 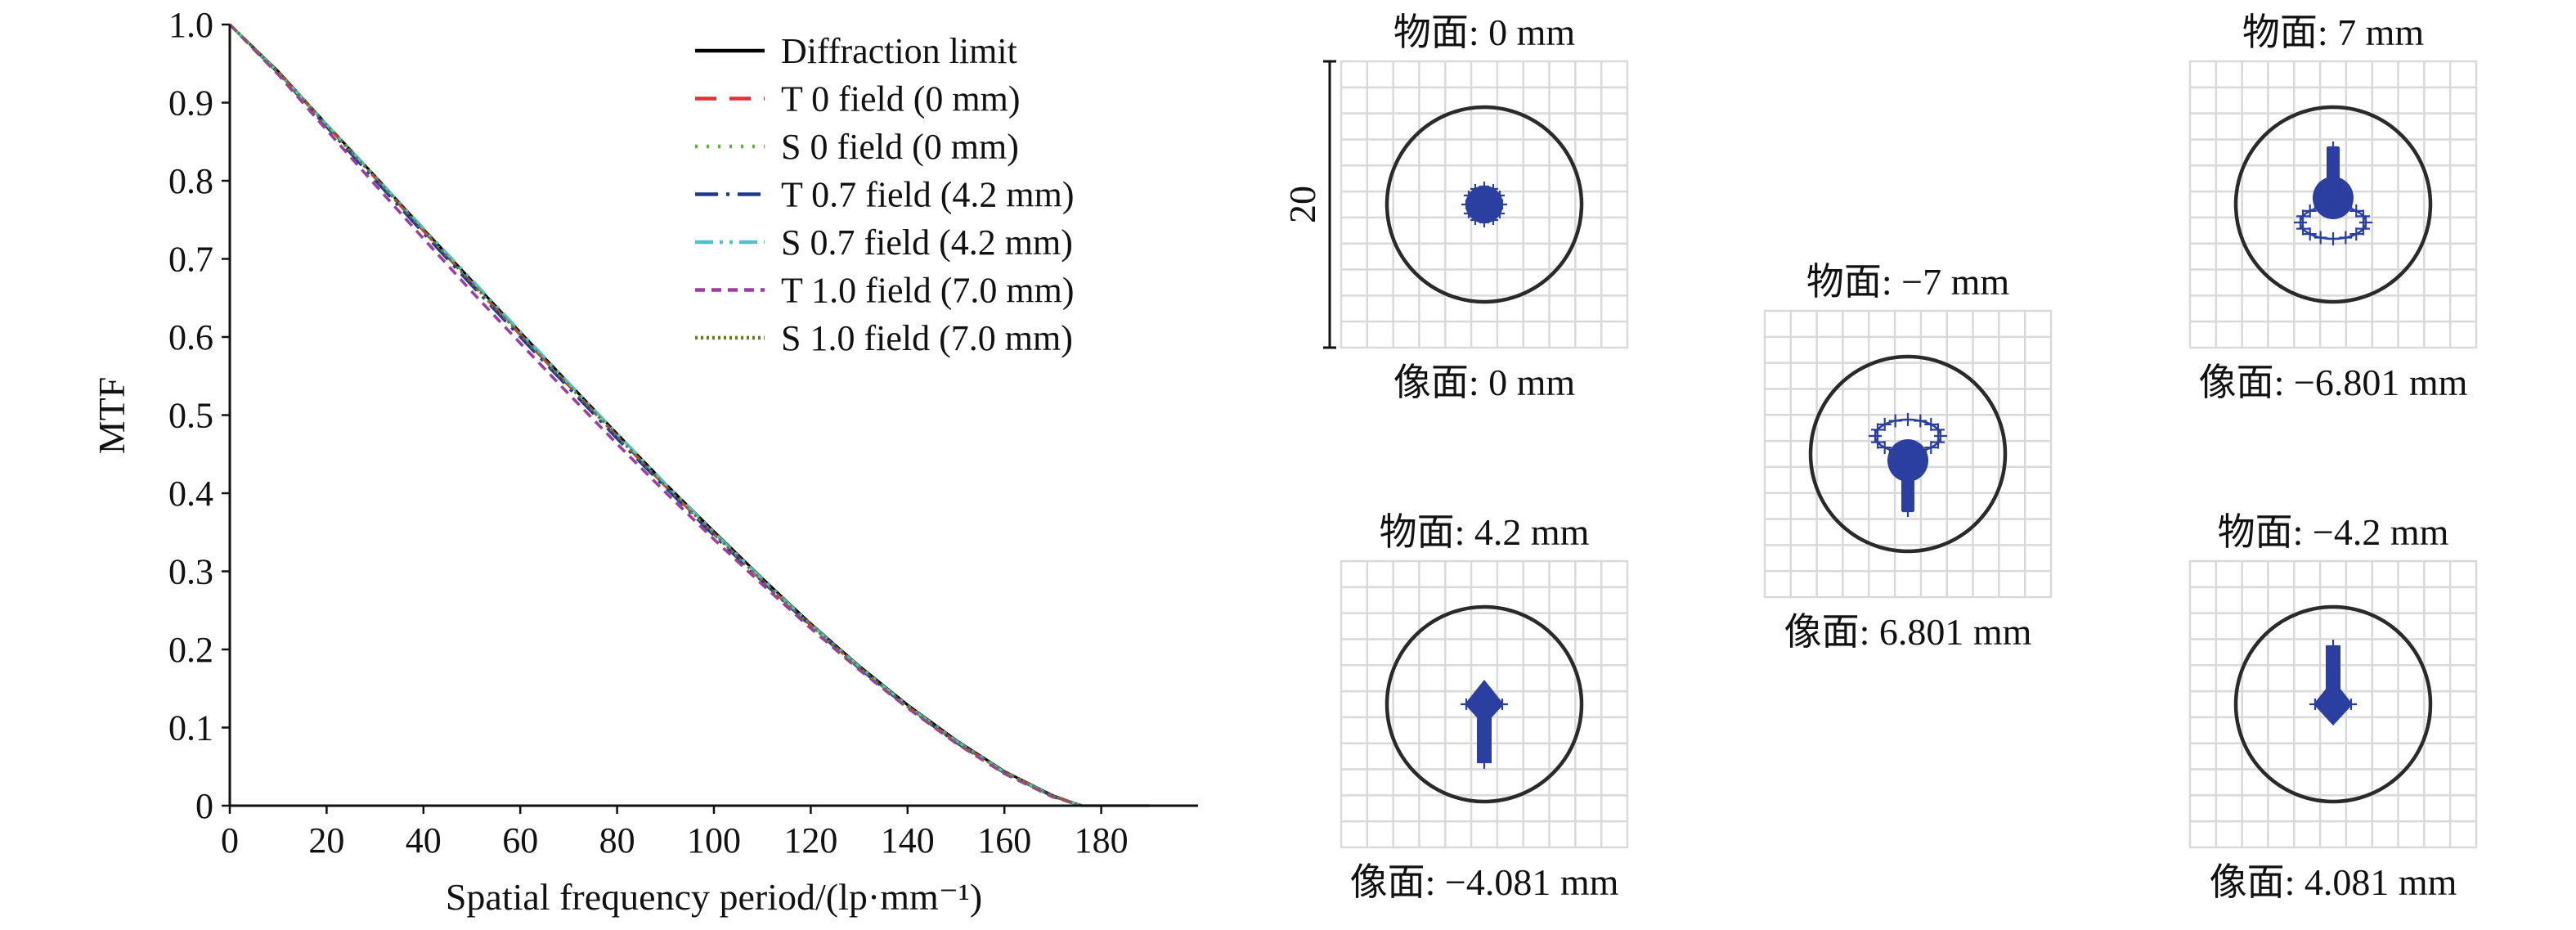 I want to click on legend-label-0: Diffraction limit, so click(x=899, y=51).